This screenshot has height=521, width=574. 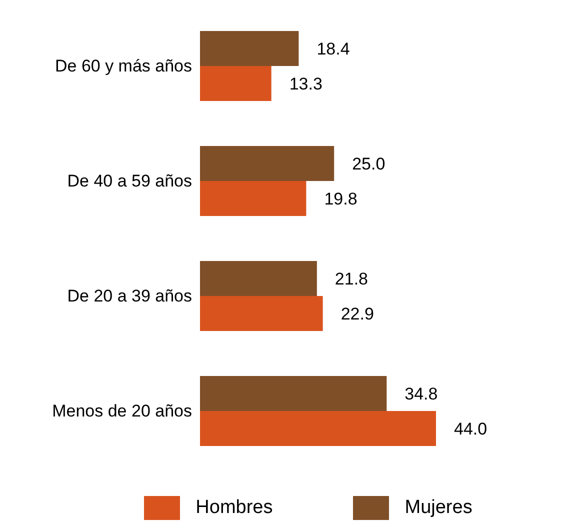 What do you see at coordinates (351, 278) in the screenshot?
I see `data-label: 21.8` at bounding box center [351, 278].